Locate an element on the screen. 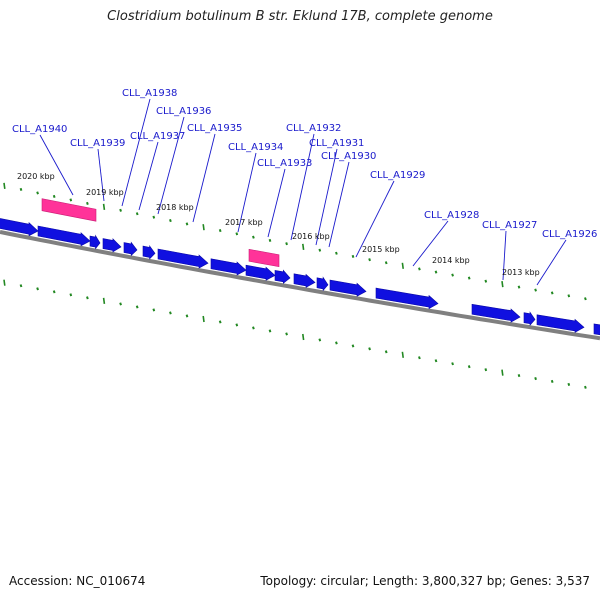  kbp-label: 2016 kbp is located at coordinates (311, 236).